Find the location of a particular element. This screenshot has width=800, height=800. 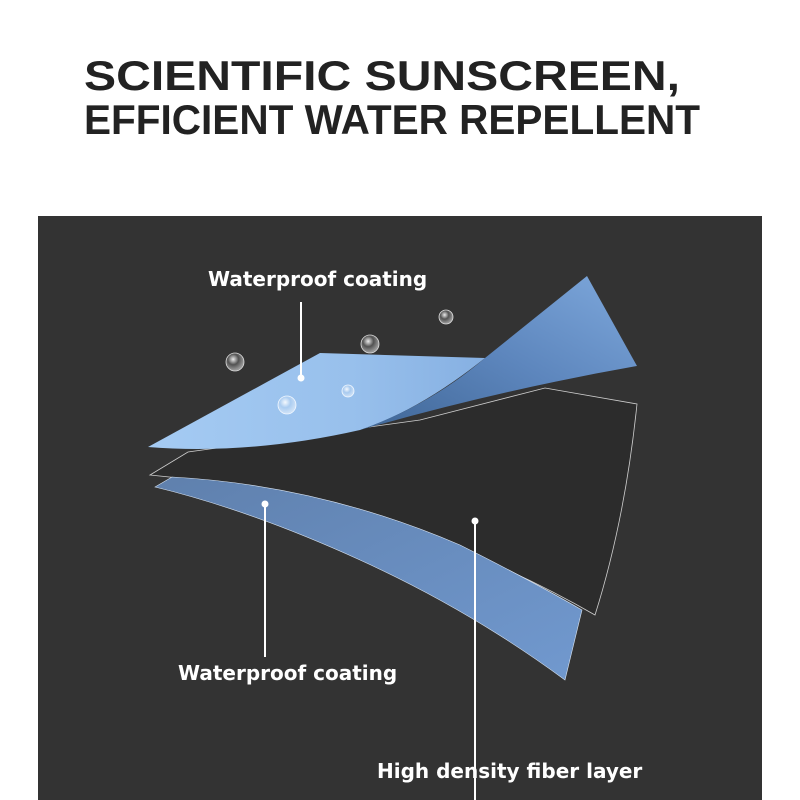

bottom-coating-layer is located at coordinates (368, 578).